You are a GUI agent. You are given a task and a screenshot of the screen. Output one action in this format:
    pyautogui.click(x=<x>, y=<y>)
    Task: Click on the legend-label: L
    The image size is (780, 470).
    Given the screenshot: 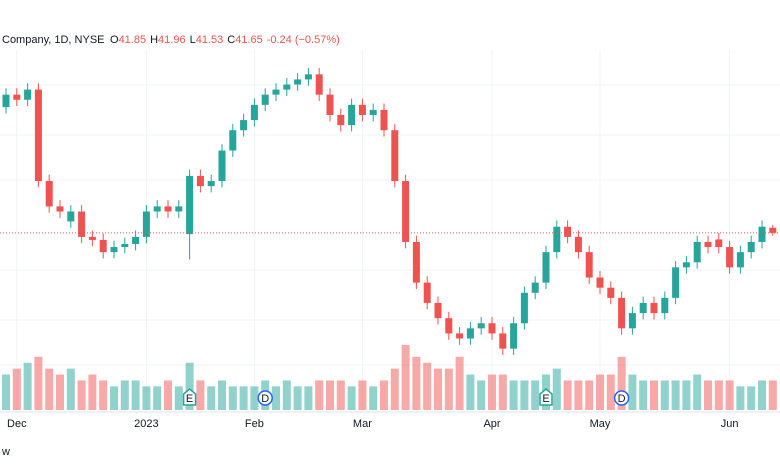 What is the action you would take?
    pyautogui.click(x=193, y=40)
    